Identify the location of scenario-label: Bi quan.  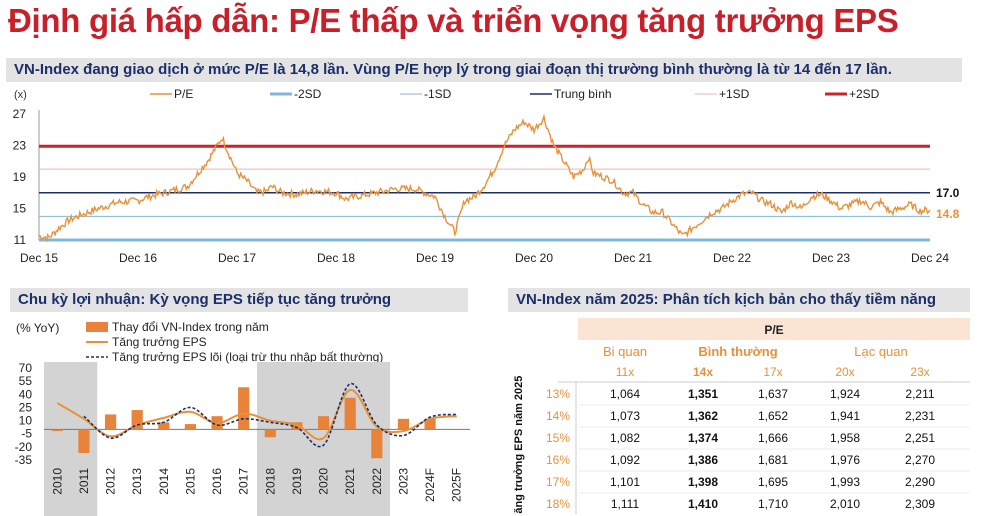
(625, 351).